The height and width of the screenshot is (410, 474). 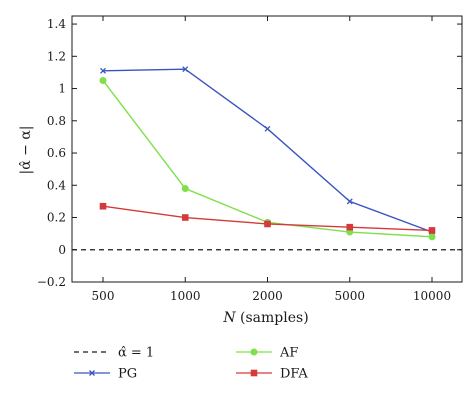 I want to click on y-tick-label: 0.6, so click(x=56, y=153).